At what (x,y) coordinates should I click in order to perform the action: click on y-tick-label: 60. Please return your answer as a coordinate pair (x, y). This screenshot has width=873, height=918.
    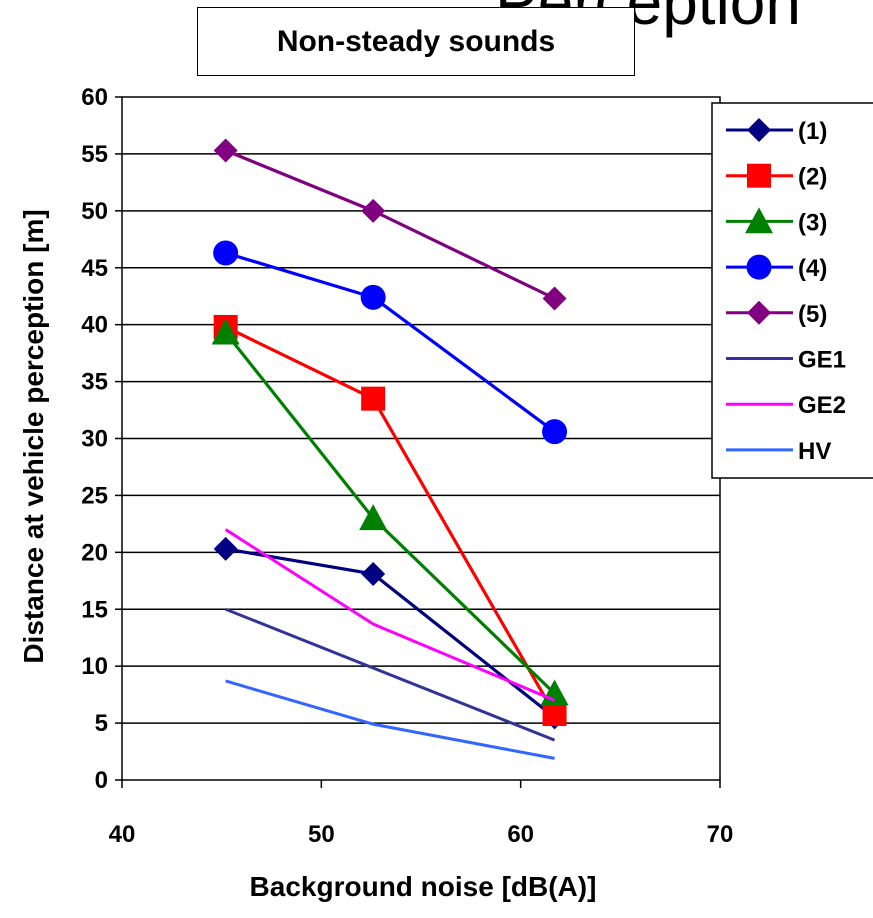
    Looking at the image, I should click on (94, 97).